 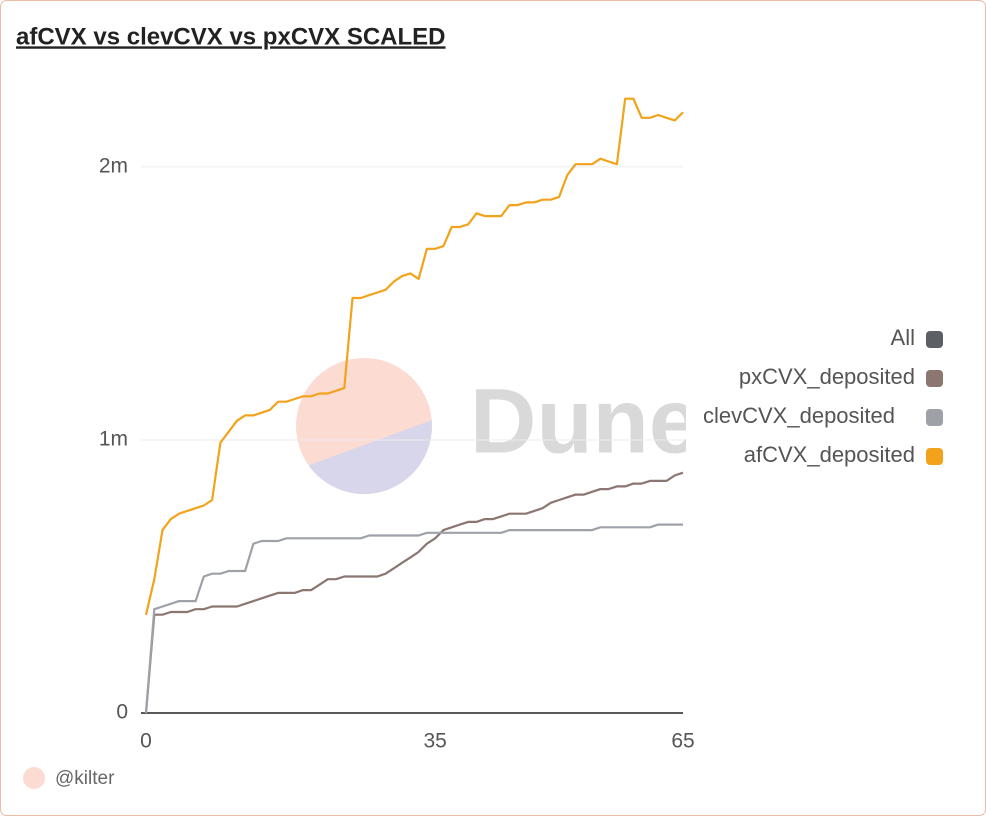 What do you see at coordinates (413, 618) in the screenshot?
I see `series-line` at bounding box center [413, 618].